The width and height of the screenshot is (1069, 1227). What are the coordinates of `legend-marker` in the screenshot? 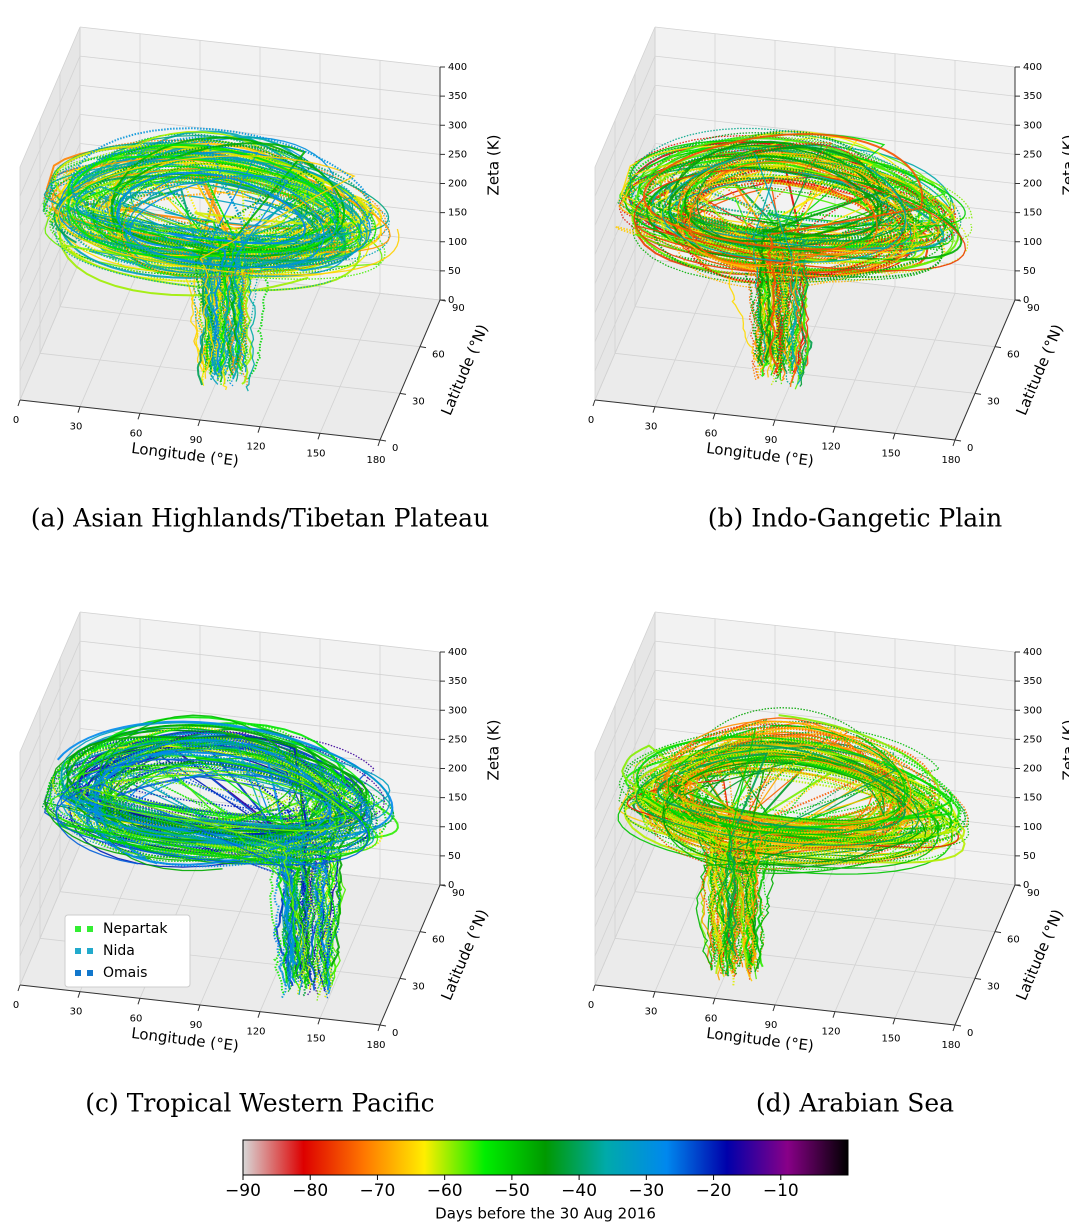 It's located at (78, 929).